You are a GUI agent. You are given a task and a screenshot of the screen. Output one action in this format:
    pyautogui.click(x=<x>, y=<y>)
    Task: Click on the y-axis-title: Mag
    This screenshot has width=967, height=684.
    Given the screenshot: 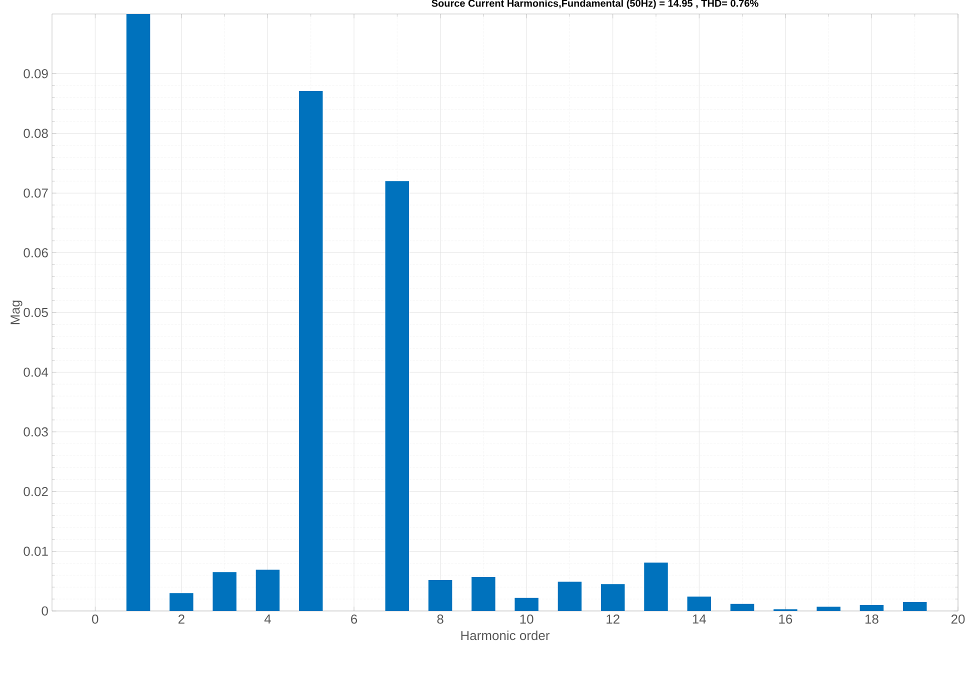 What is the action you would take?
    pyautogui.click(x=16, y=312)
    